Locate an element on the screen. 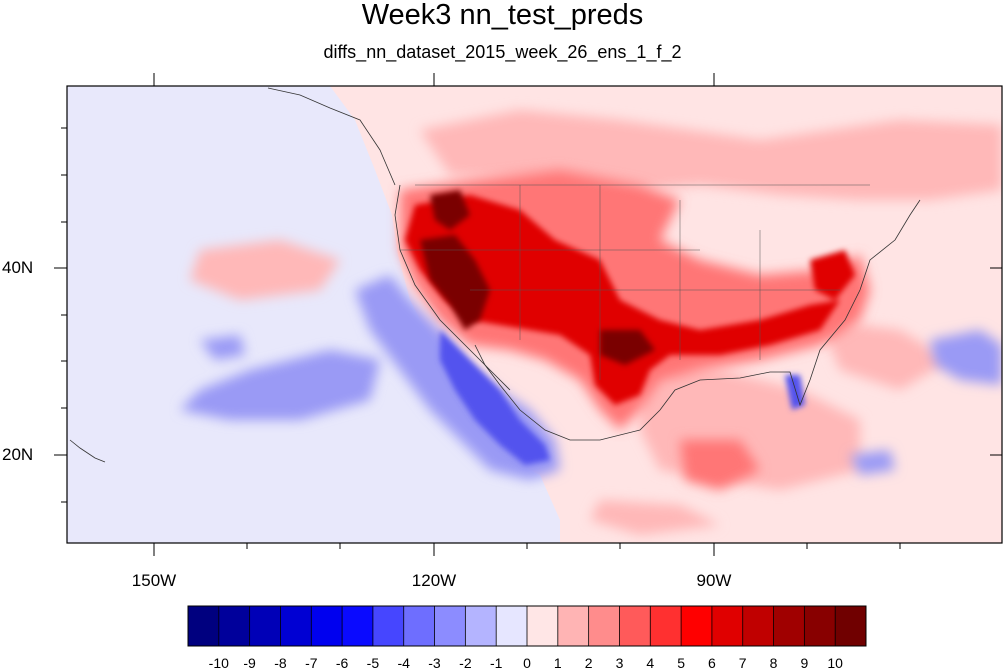  colorbar-tick-label: 0 is located at coordinates (527, 663).